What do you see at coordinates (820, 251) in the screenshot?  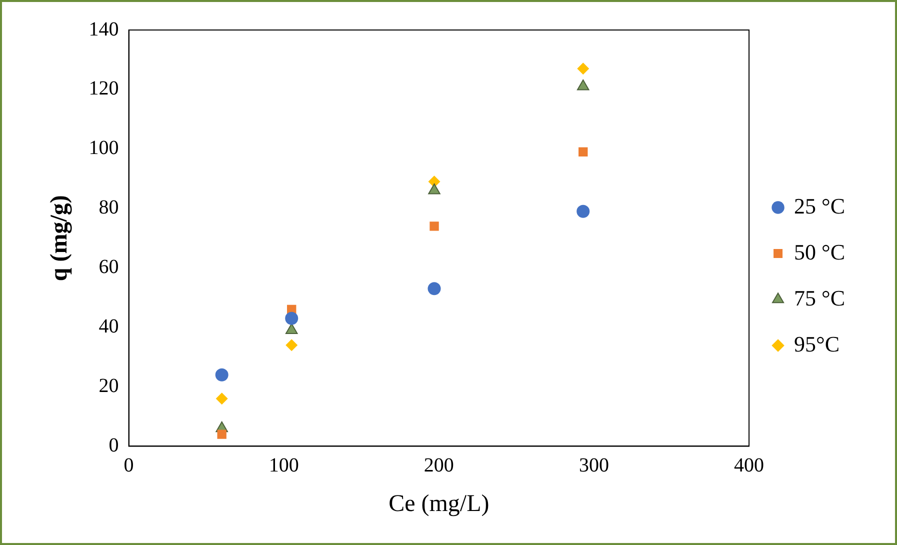 I see `legend-label: 50 °C` at bounding box center [820, 251].